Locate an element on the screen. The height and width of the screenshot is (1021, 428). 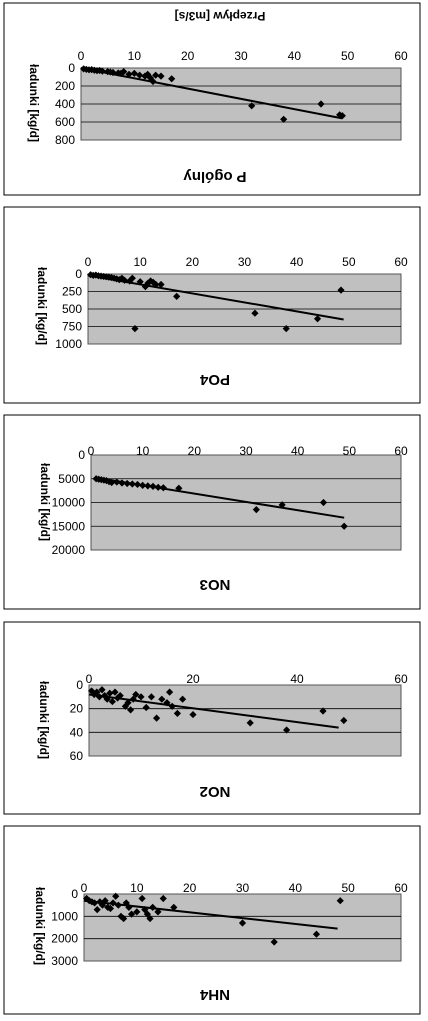
y-tick-label: 1000 is located at coordinates (64, 916).